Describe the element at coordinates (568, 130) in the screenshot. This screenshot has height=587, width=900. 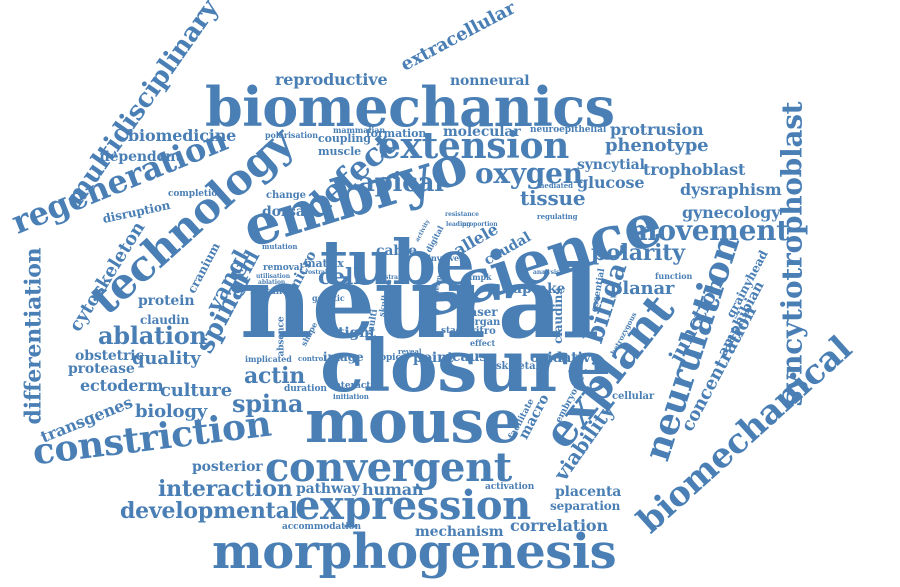
I see `word-neuroepithelial: neuroepithelial` at that location.